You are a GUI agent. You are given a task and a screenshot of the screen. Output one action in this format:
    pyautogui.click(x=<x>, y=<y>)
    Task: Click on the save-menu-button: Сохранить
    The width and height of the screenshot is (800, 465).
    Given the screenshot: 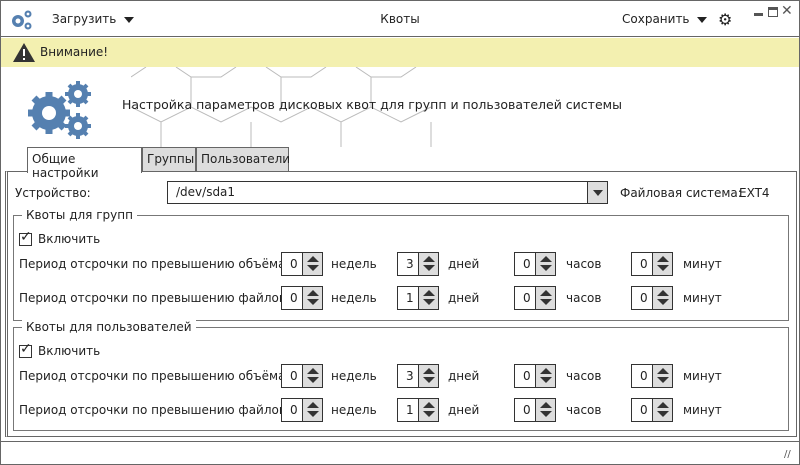 What is the action you would take?
    pyautogui.click(x=665, y=19)
    